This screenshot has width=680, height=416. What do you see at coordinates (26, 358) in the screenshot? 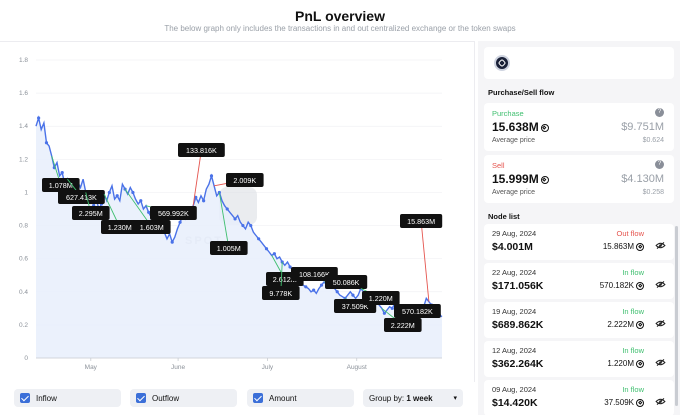
I see `y-tick-label: 0` at bounding box center [26, 358].